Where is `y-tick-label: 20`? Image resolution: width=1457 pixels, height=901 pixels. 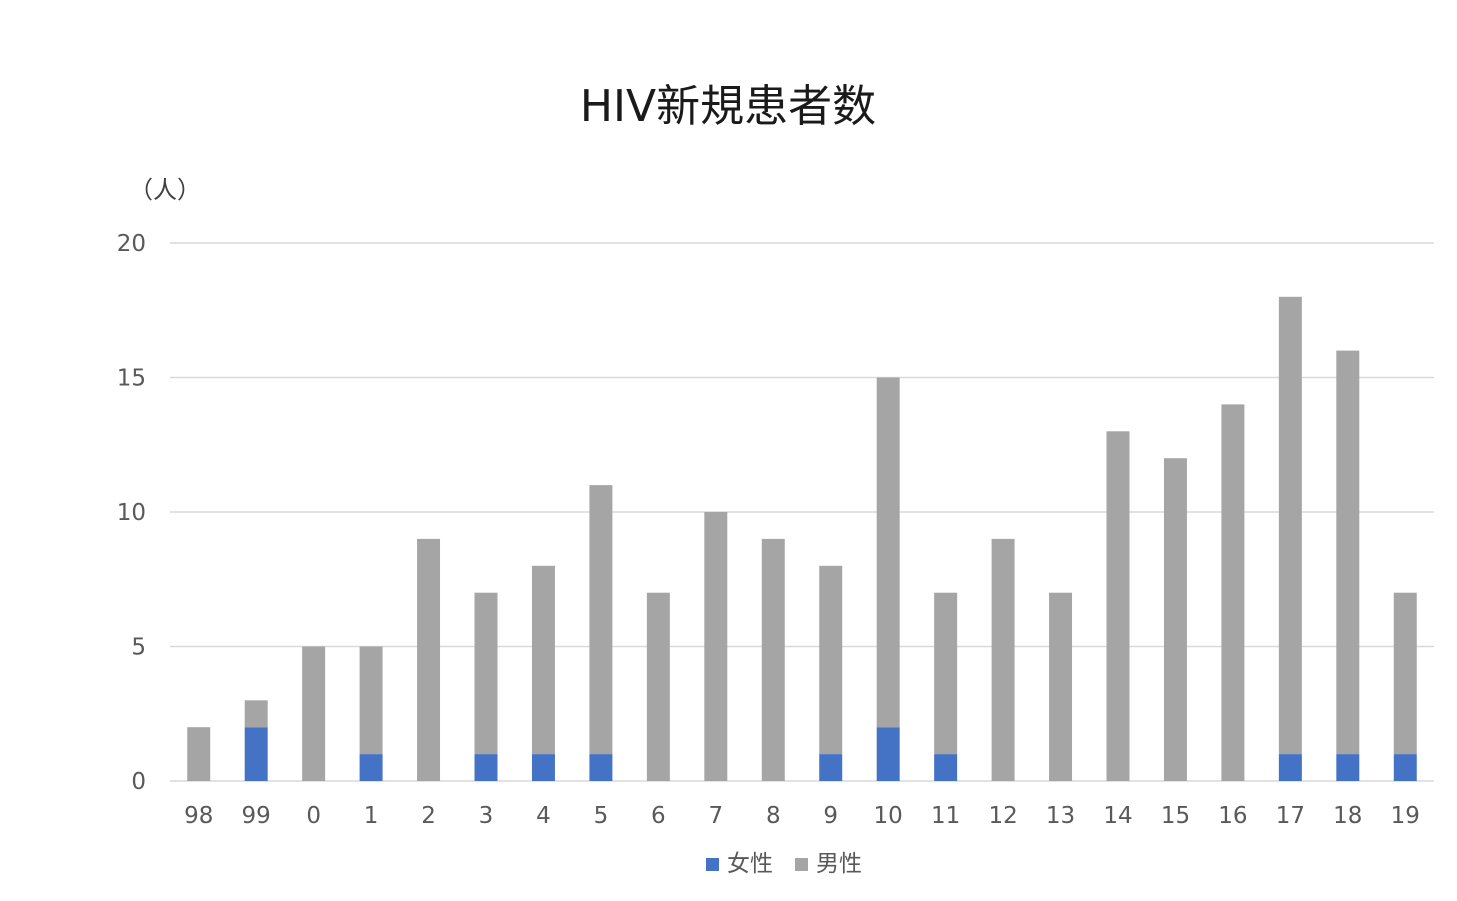
y-tick-label: 20 is located at coordinates (131, 244).